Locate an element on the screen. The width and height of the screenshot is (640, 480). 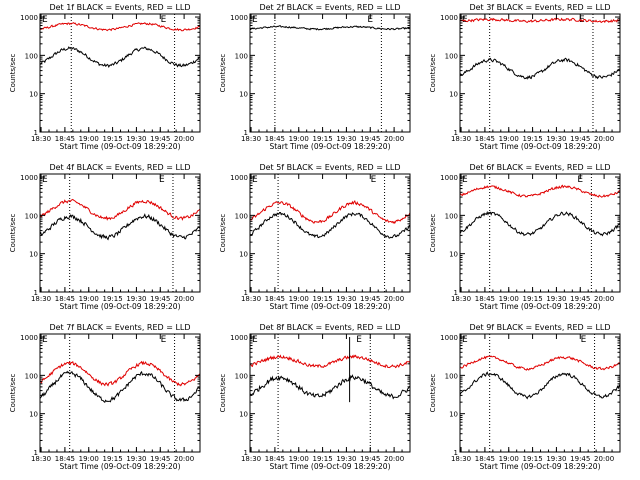
panel-title: Det 4f BLACK = Events, RED = LLD is located at coordinates (119, 167).